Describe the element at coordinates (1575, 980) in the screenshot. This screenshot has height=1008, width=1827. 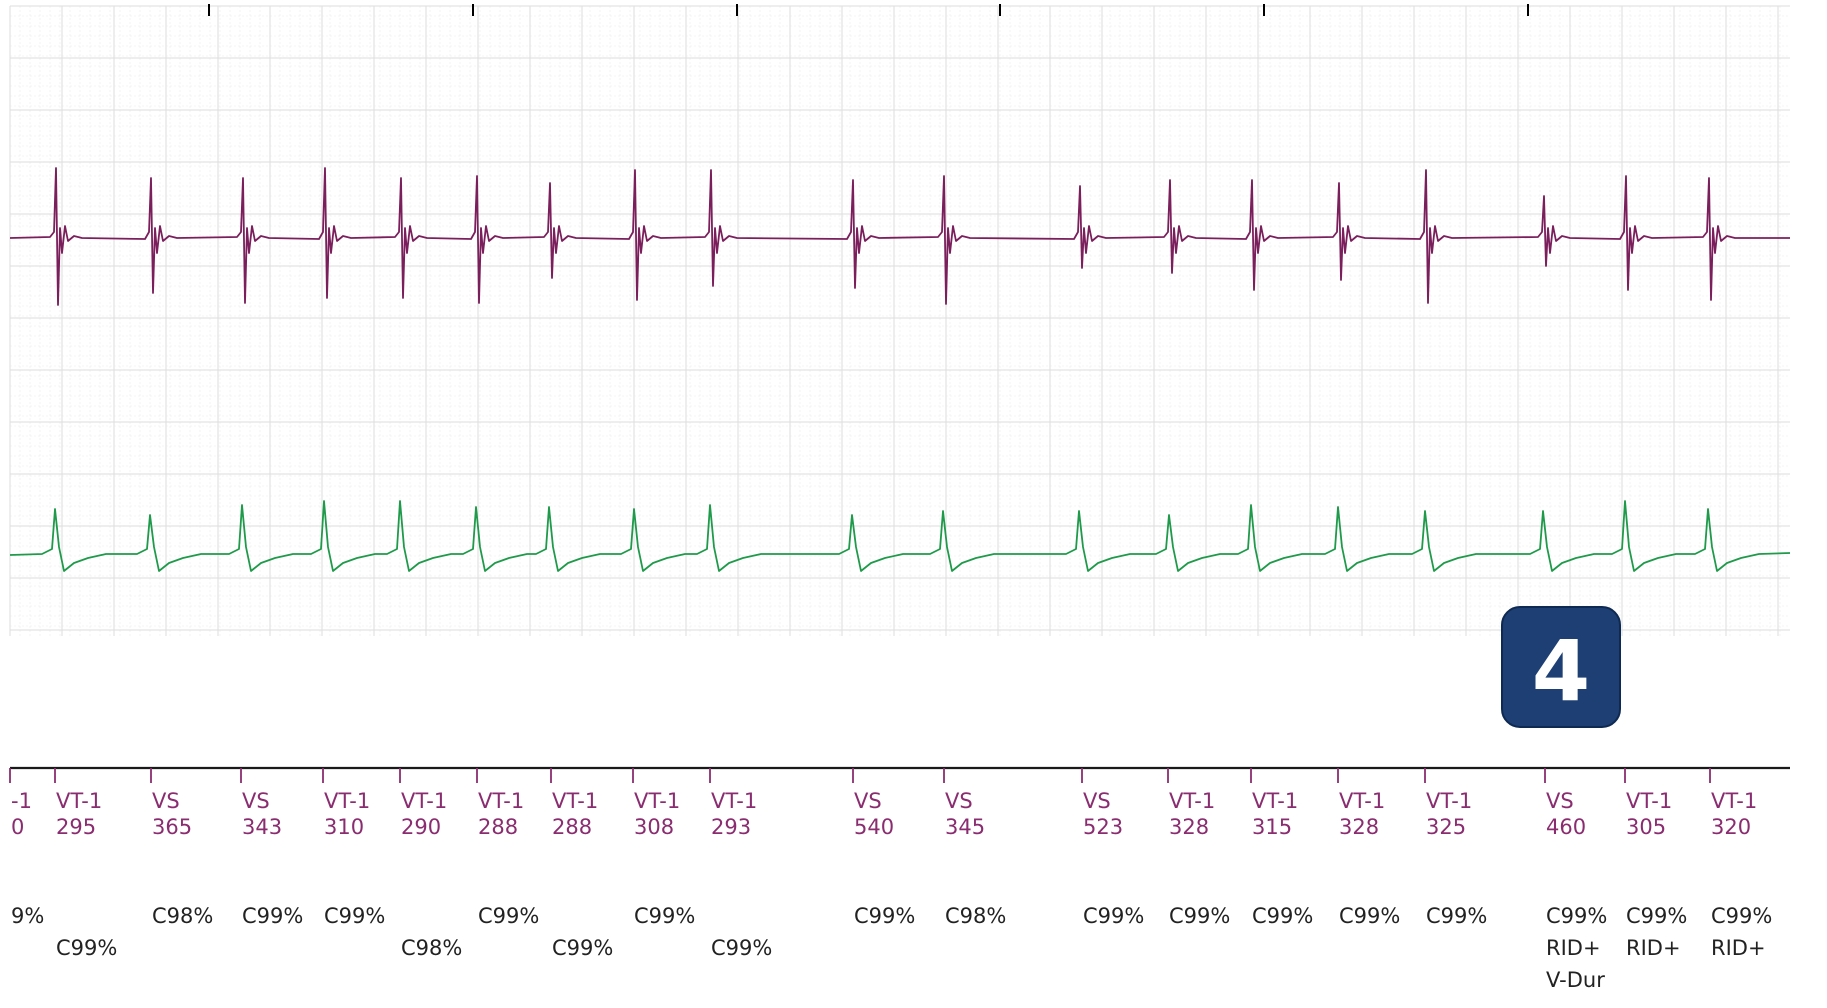
I see `marker-annotation: V-Dur` at that location.